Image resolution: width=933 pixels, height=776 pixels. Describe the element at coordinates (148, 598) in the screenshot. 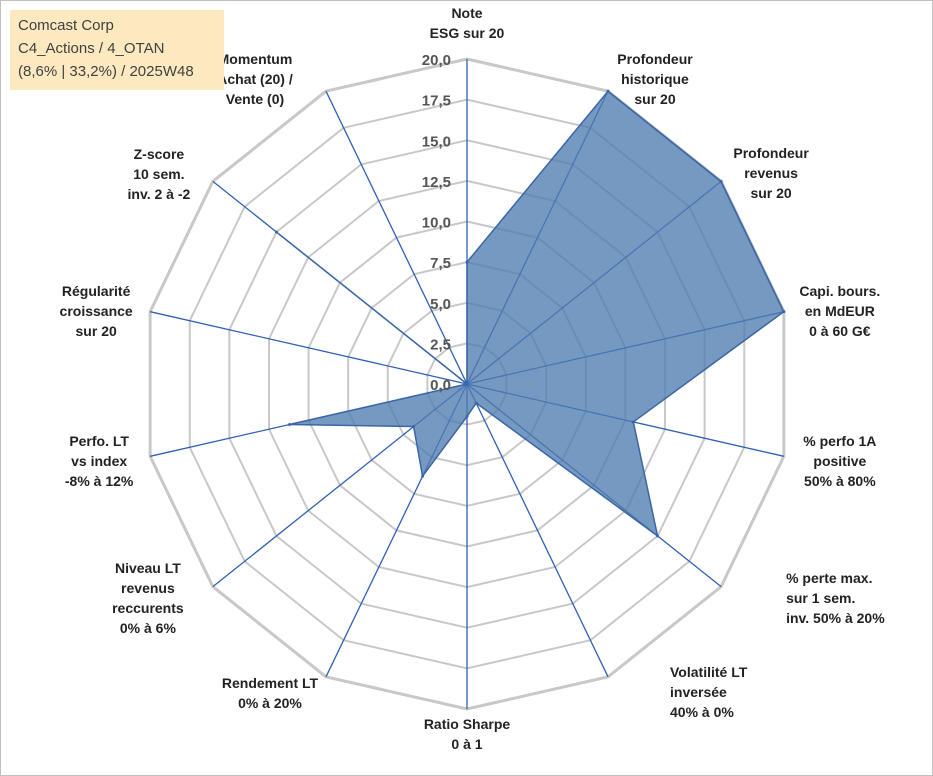

I see `axis-label: Niveau LT revenus reccurents 0% à 6%` at that location.